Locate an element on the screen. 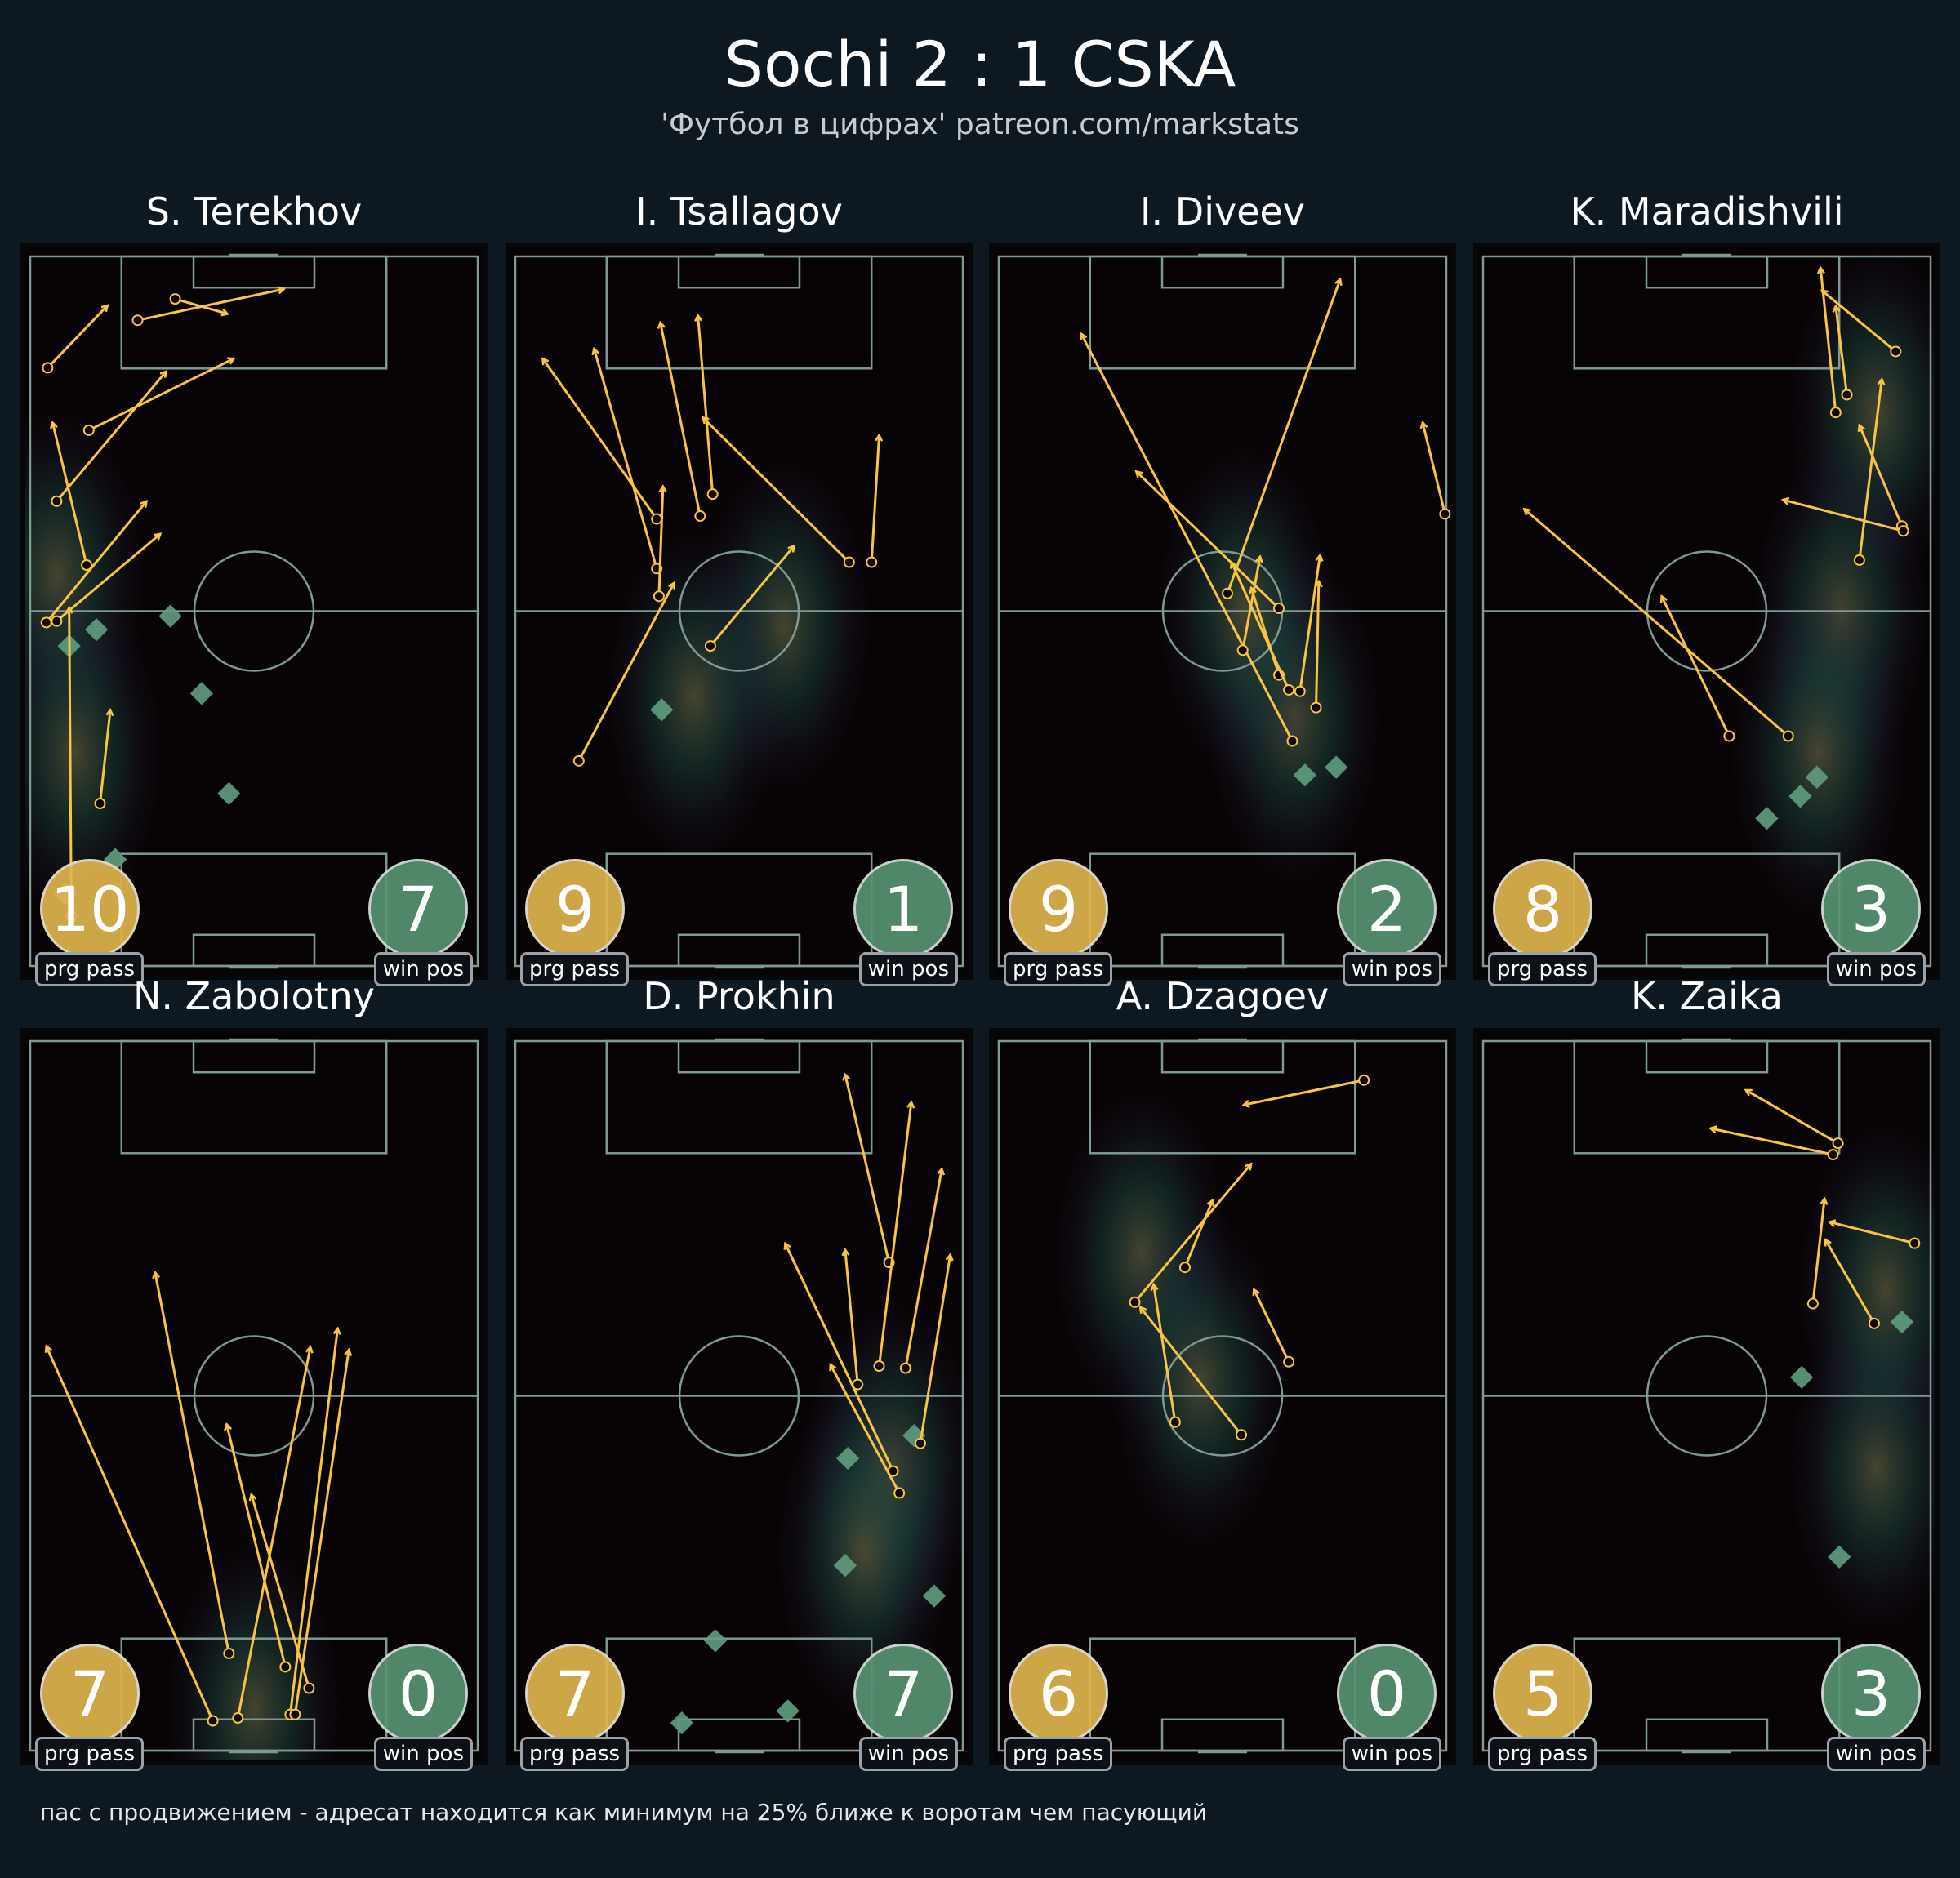  win-pos-count-badge: 2 is located at coordinates (1387, 909).